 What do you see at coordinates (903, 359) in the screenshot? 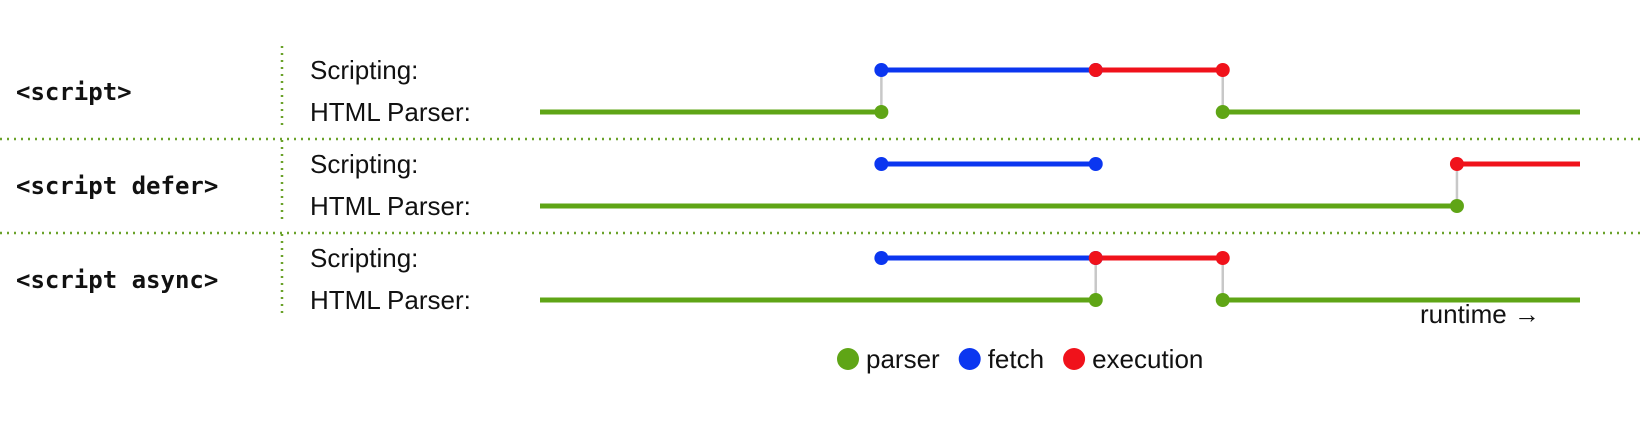
I see `parser-legend-label: parser` at bounding box center [903, 359].